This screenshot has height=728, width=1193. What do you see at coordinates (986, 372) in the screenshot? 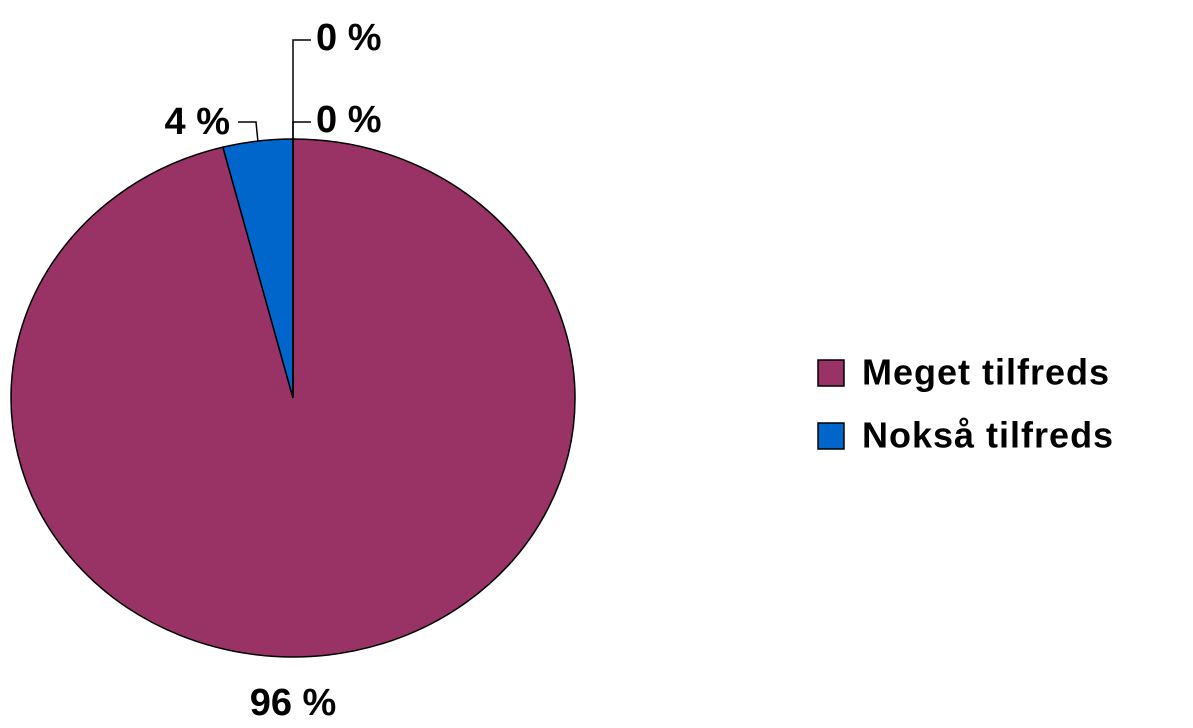
I see `legend-label: Meget tilfreds` at bounding box center [986, 372].